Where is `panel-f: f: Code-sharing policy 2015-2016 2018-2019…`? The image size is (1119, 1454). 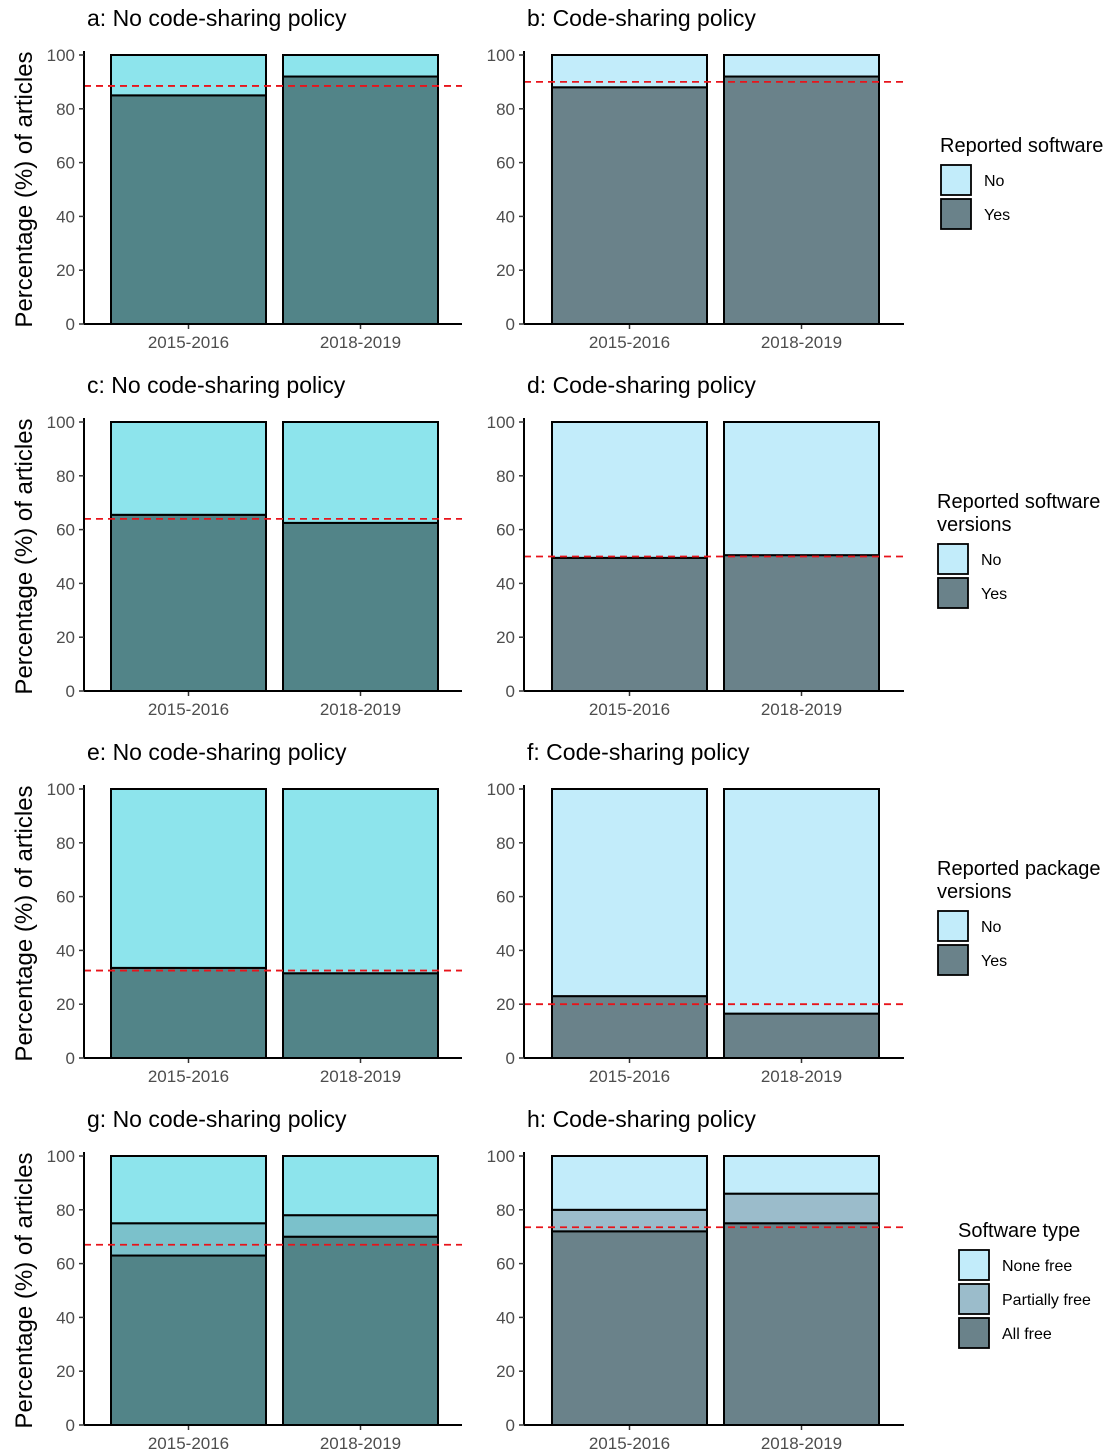
panel-f: f: Code-sharing policy 2015-2016 2018-2019… is located at coordinates (695, 912).